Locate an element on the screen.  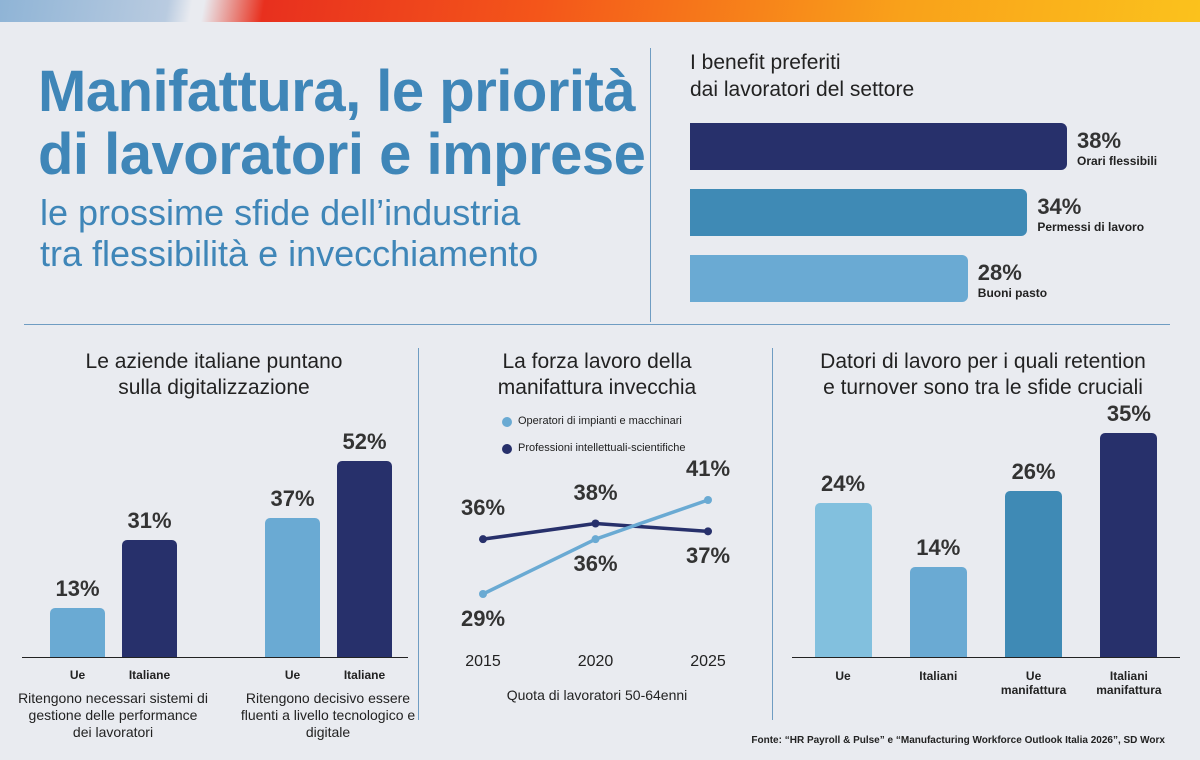
chart-title: I benefit preferiti is located at coordinates (765, 62).